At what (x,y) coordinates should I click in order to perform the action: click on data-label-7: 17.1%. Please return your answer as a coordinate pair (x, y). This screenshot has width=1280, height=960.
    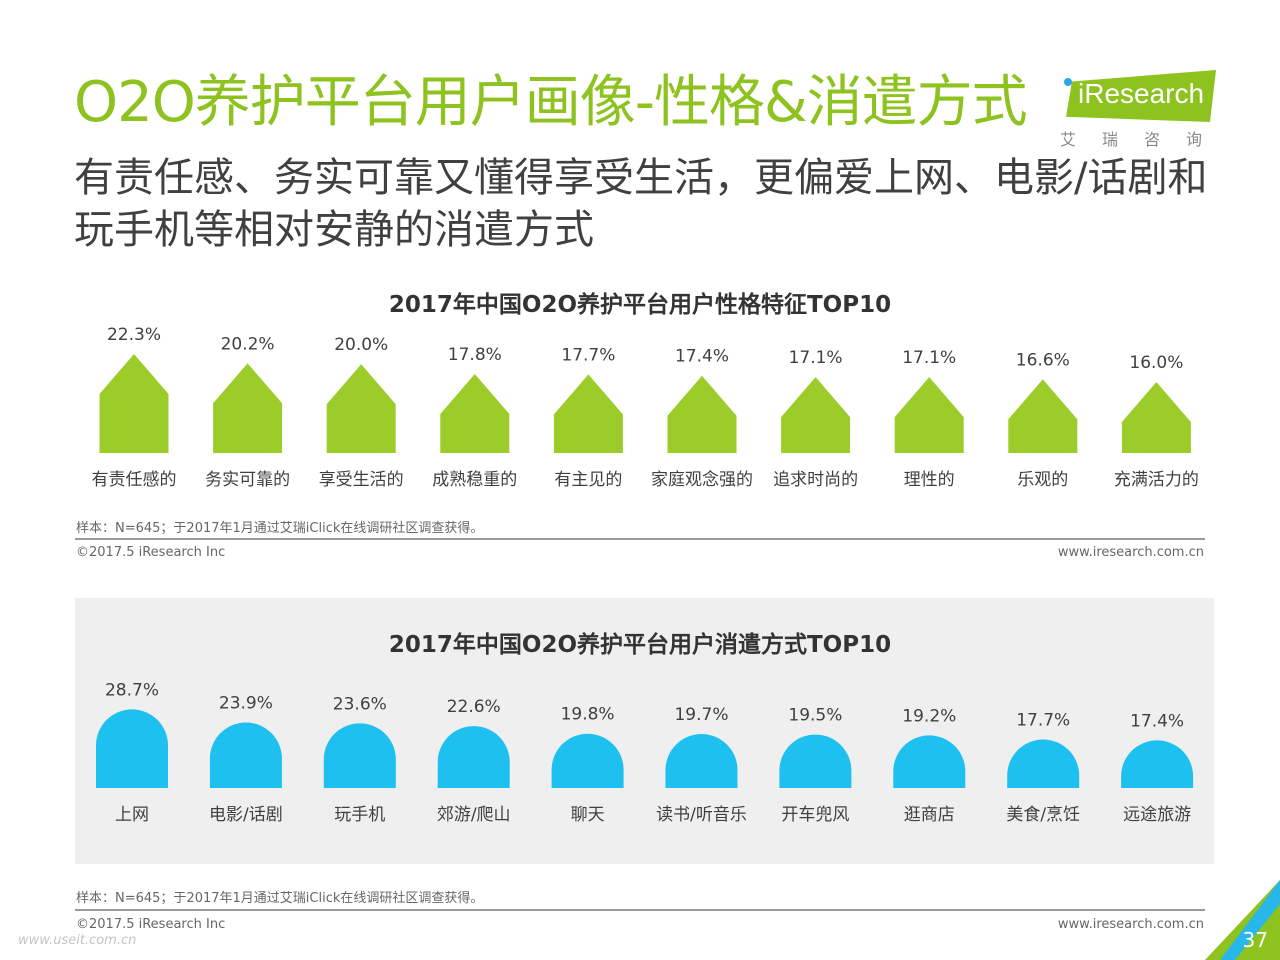
    Looking at the image, I should click on (816, 358).